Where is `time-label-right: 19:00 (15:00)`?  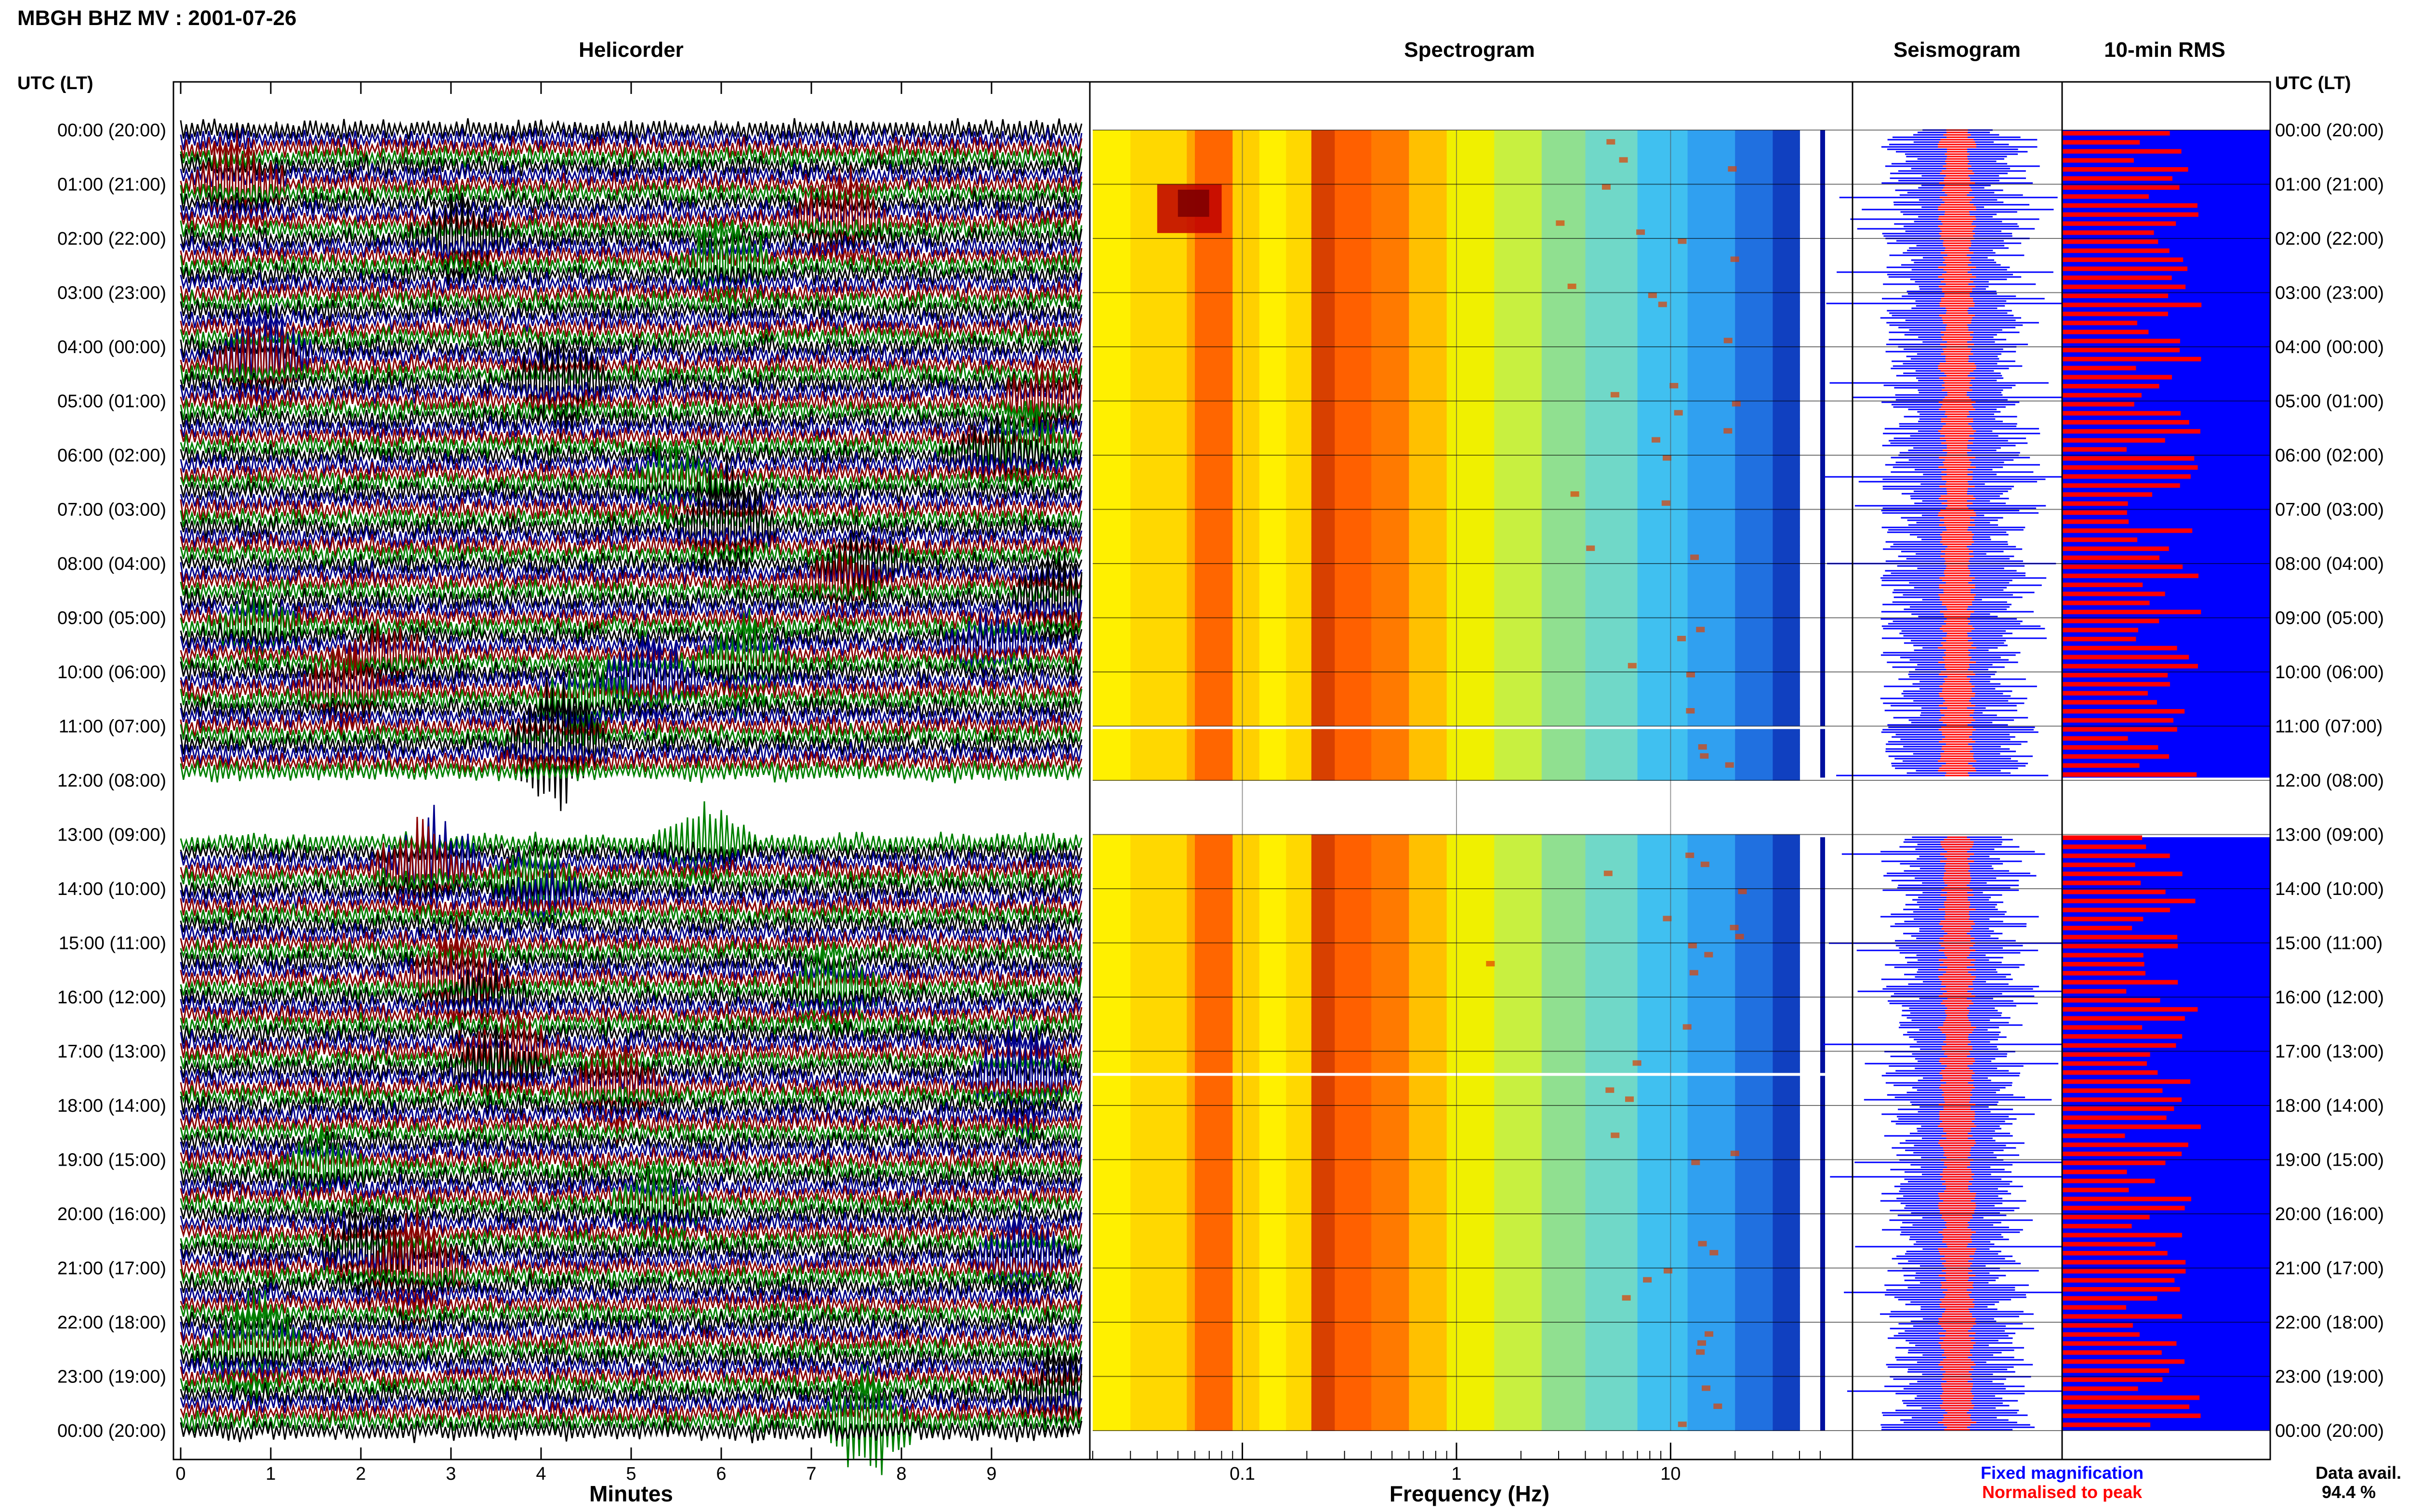
time-label-right: 19:00 (15:00) is located at coordinates (2329, 1160).